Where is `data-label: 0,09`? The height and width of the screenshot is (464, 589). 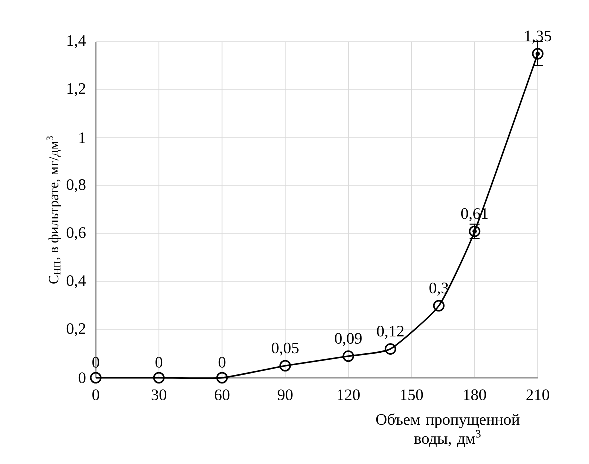
data-label: 0,09 is located at coordinates (348, 339).